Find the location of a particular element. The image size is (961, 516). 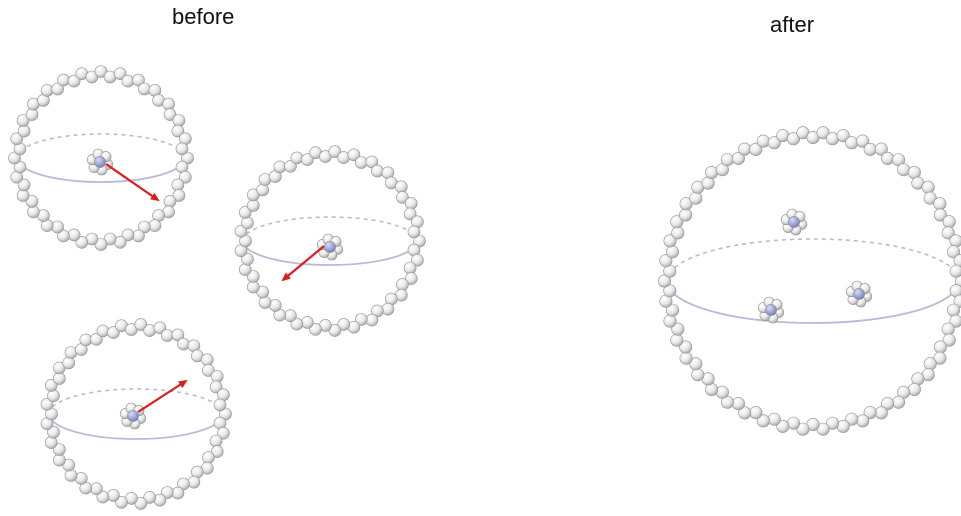

motion-arrow is located at coordinates (162, 396).